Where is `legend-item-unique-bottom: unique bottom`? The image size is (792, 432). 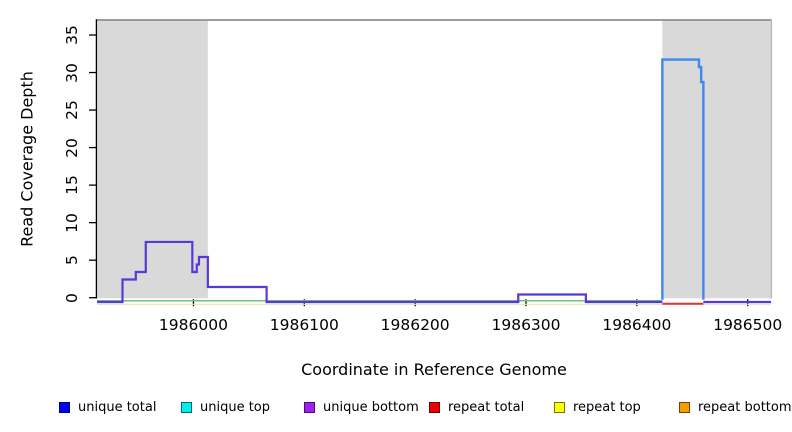 legend-item-unique-bottom: unique bottom is located at coordinates (361, 407).